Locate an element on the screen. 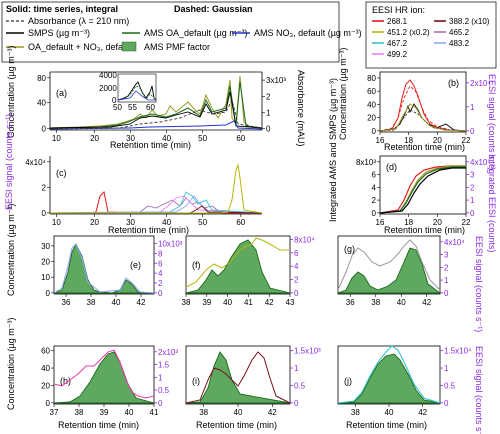 This screenshot has height=434, width=500. ion-label: 467.2 is located at coordinates (397, 43).